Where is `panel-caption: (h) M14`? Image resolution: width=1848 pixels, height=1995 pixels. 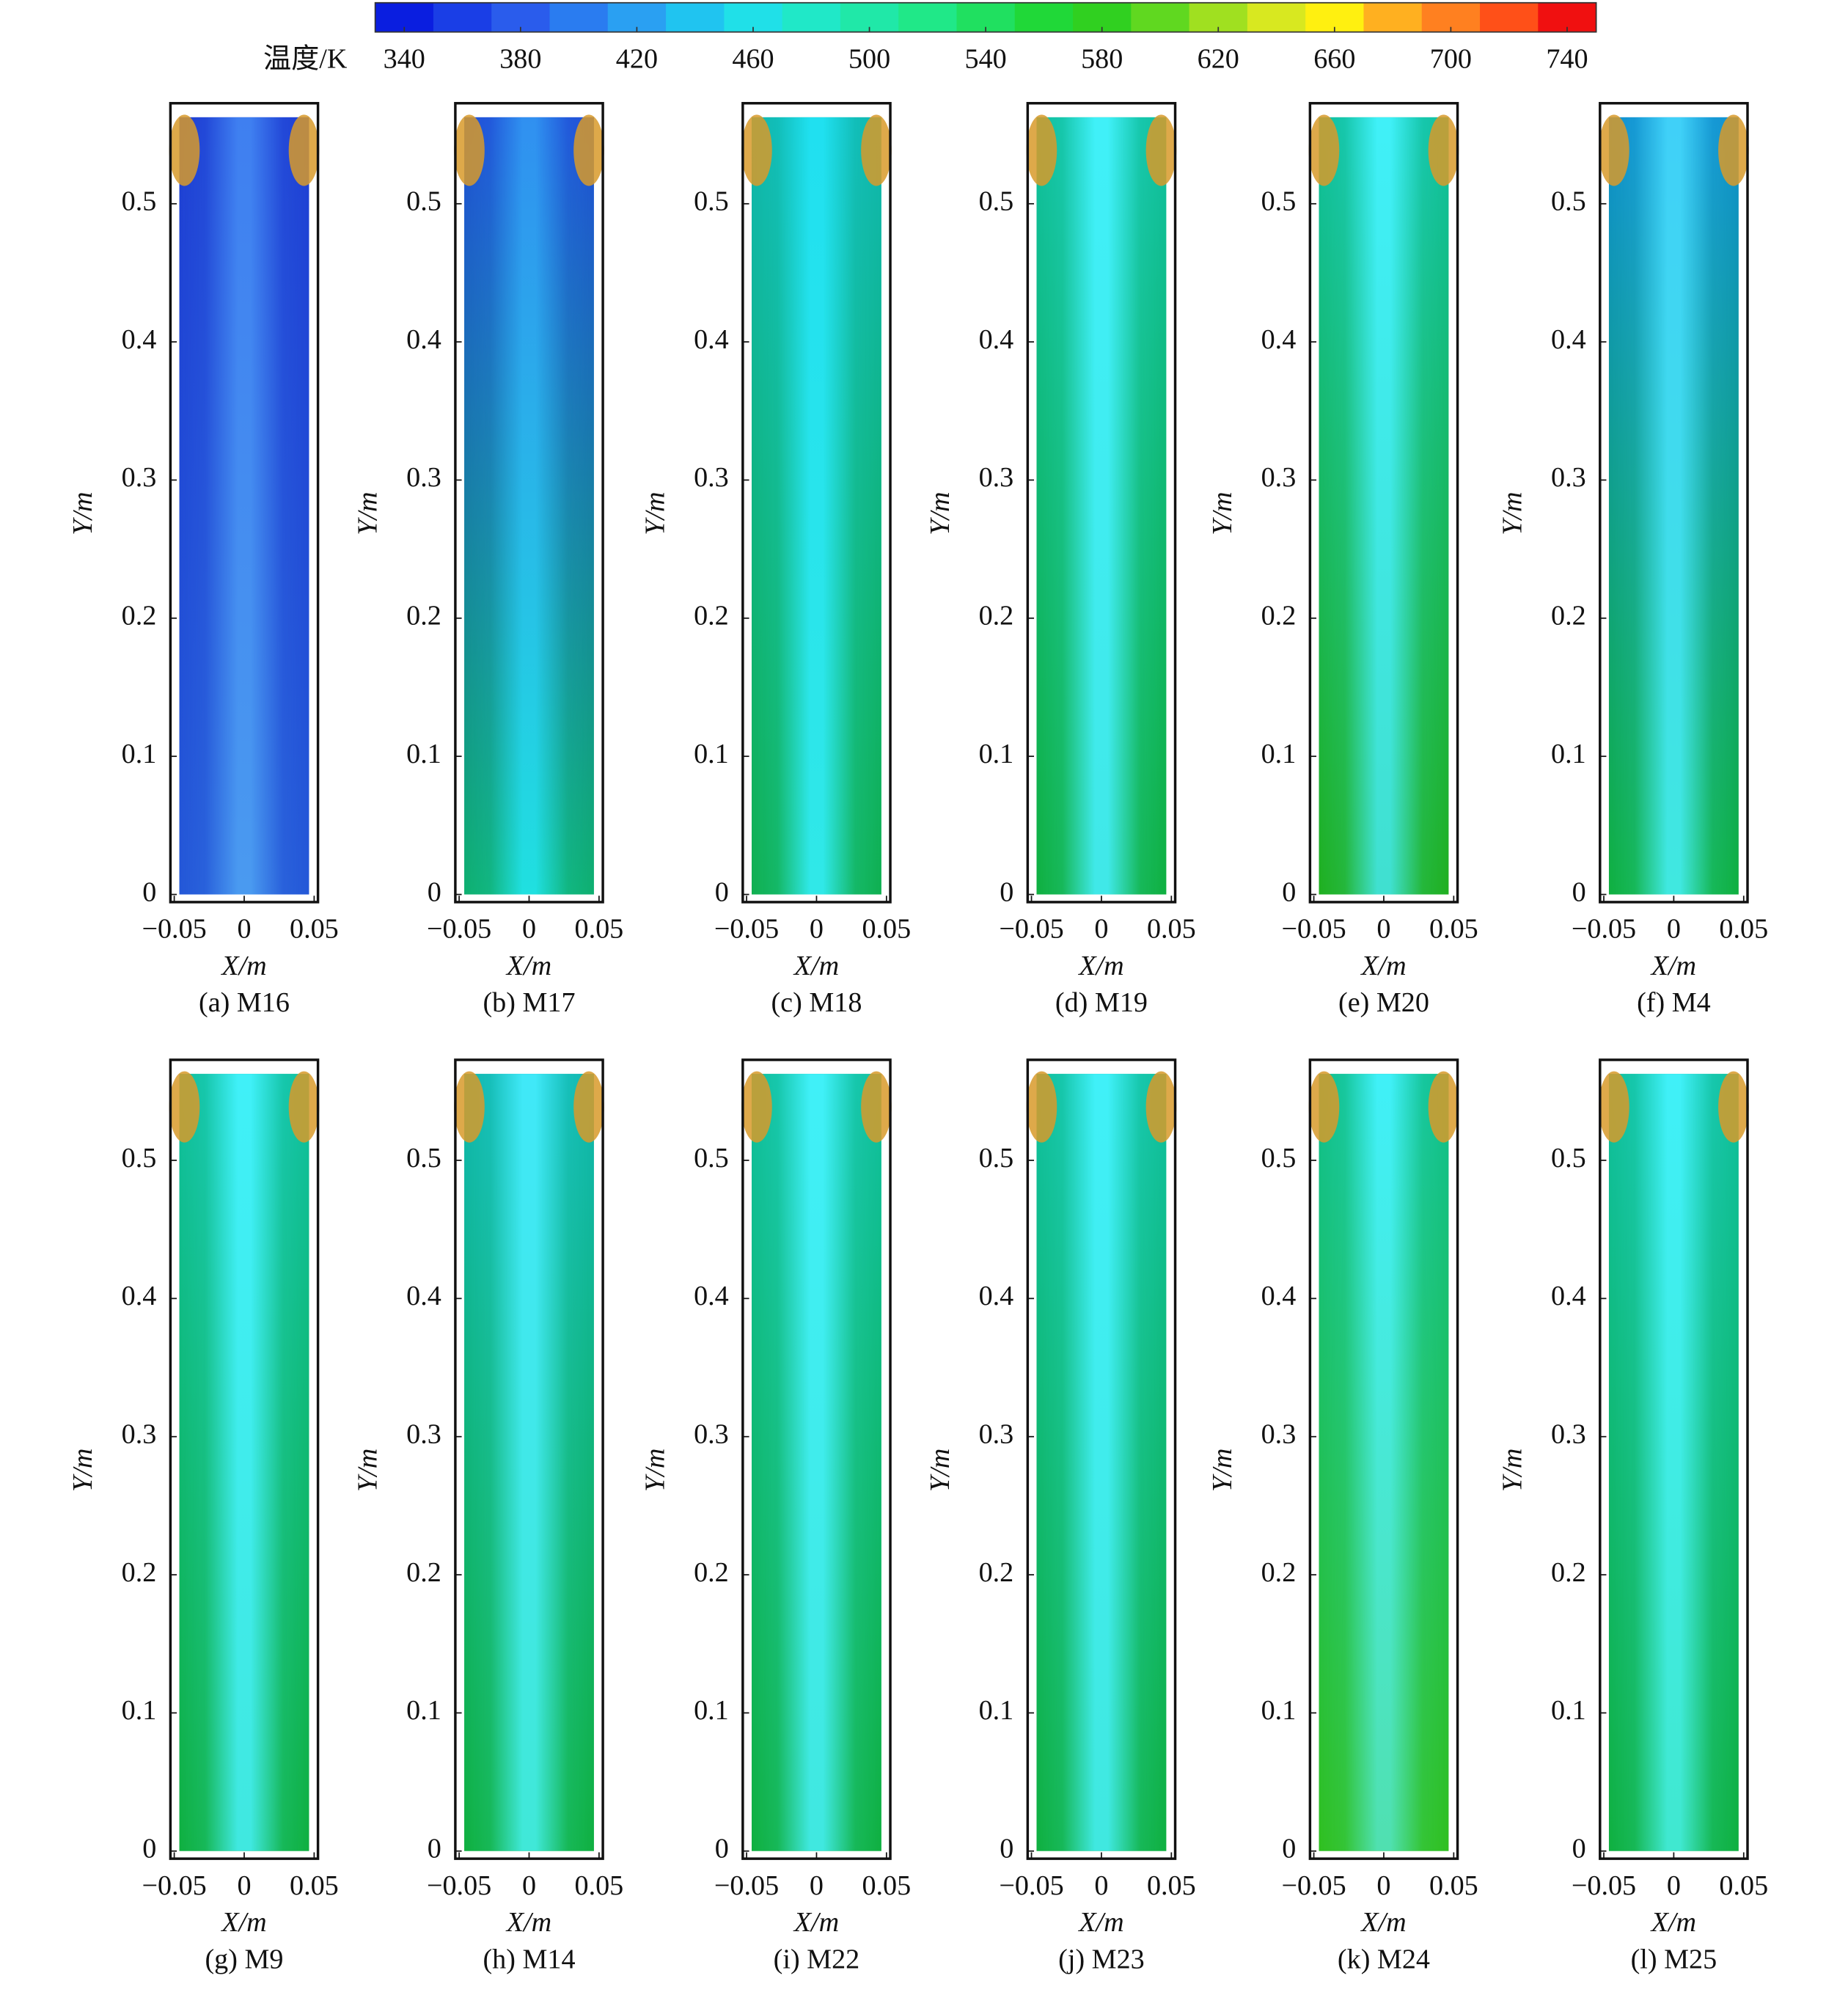
panel-caption: (h) M14 is located at coordinates (529, 1959).